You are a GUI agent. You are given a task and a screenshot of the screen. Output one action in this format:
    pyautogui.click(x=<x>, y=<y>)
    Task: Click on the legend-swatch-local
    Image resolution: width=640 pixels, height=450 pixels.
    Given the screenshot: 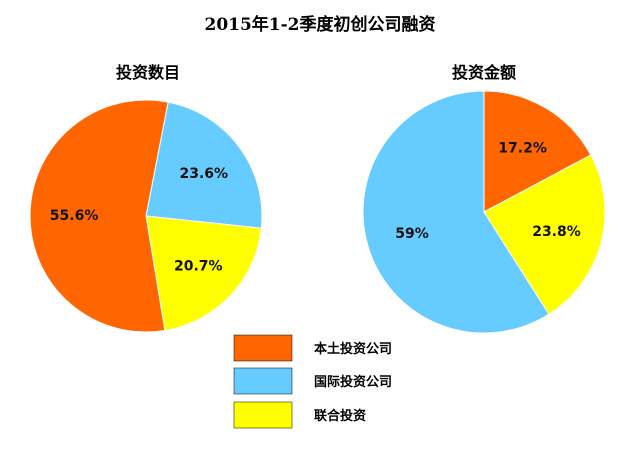 What is the action you would take?
    pyautogui.click(x=263, y=348)
    